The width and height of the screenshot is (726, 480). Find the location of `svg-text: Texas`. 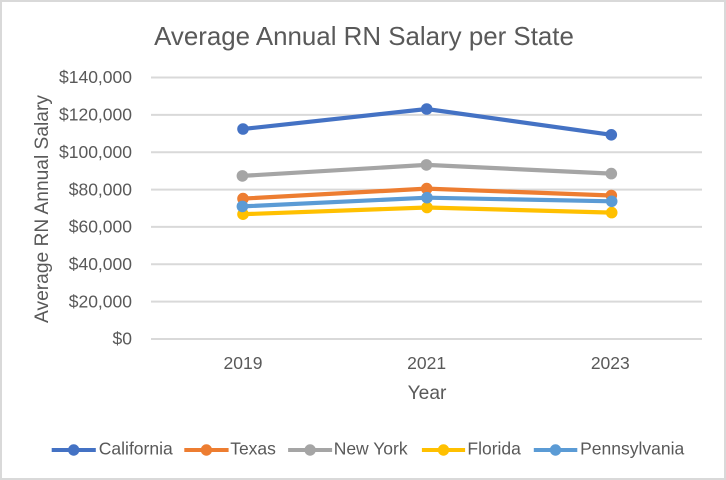

svg-text: Texas is located at coordinates (253, 449).